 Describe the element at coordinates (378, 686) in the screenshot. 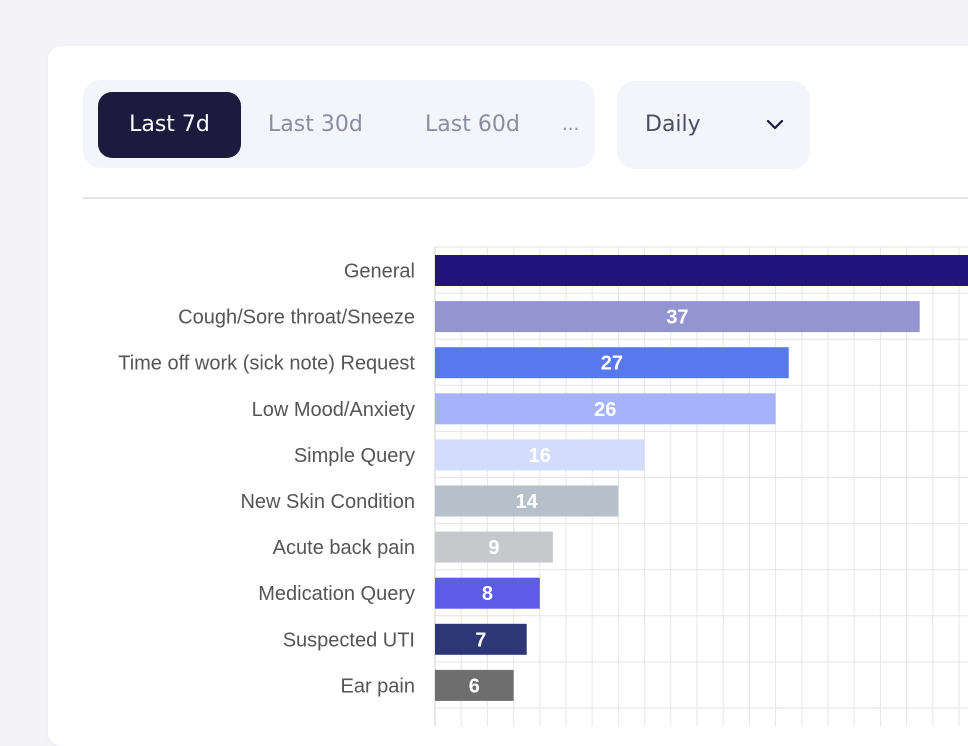

I see `category-label: Ear pain` at that location.